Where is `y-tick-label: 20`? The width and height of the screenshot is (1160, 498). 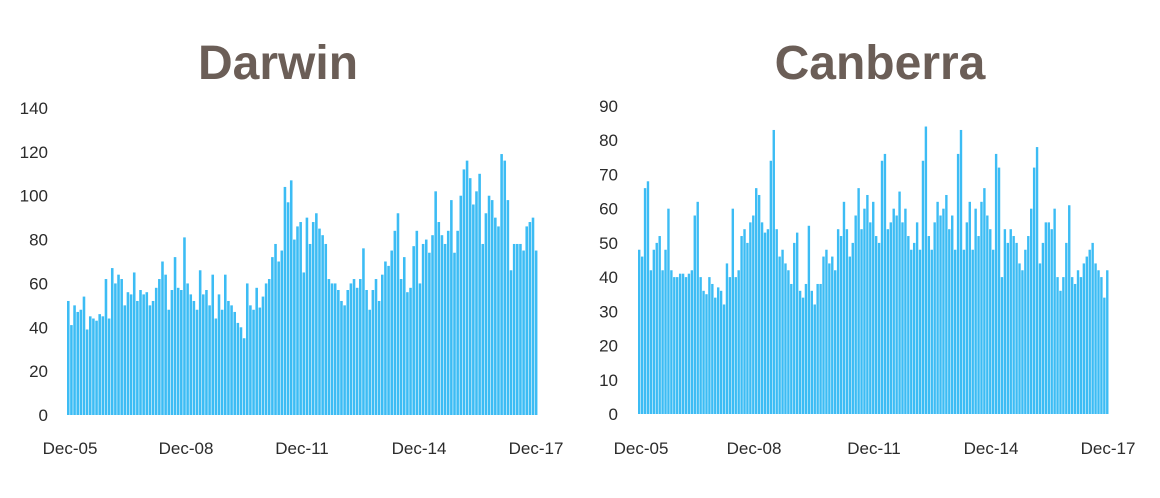
y-tick-label: 20 is located at coordinates (608, 346).